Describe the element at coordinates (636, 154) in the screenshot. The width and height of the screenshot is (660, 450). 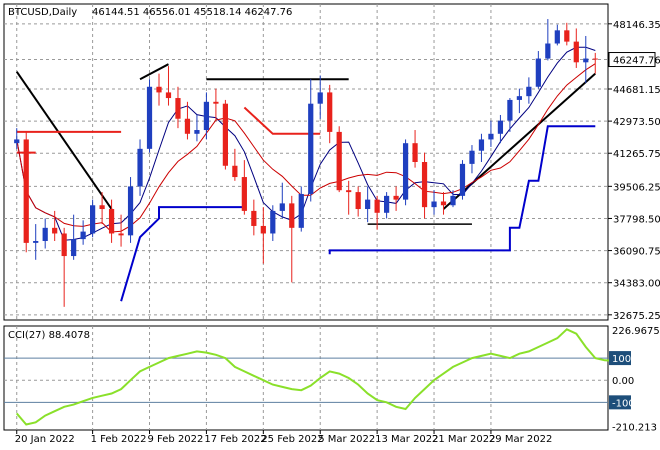
I see `y-tick-label: 41265.75` at that location.